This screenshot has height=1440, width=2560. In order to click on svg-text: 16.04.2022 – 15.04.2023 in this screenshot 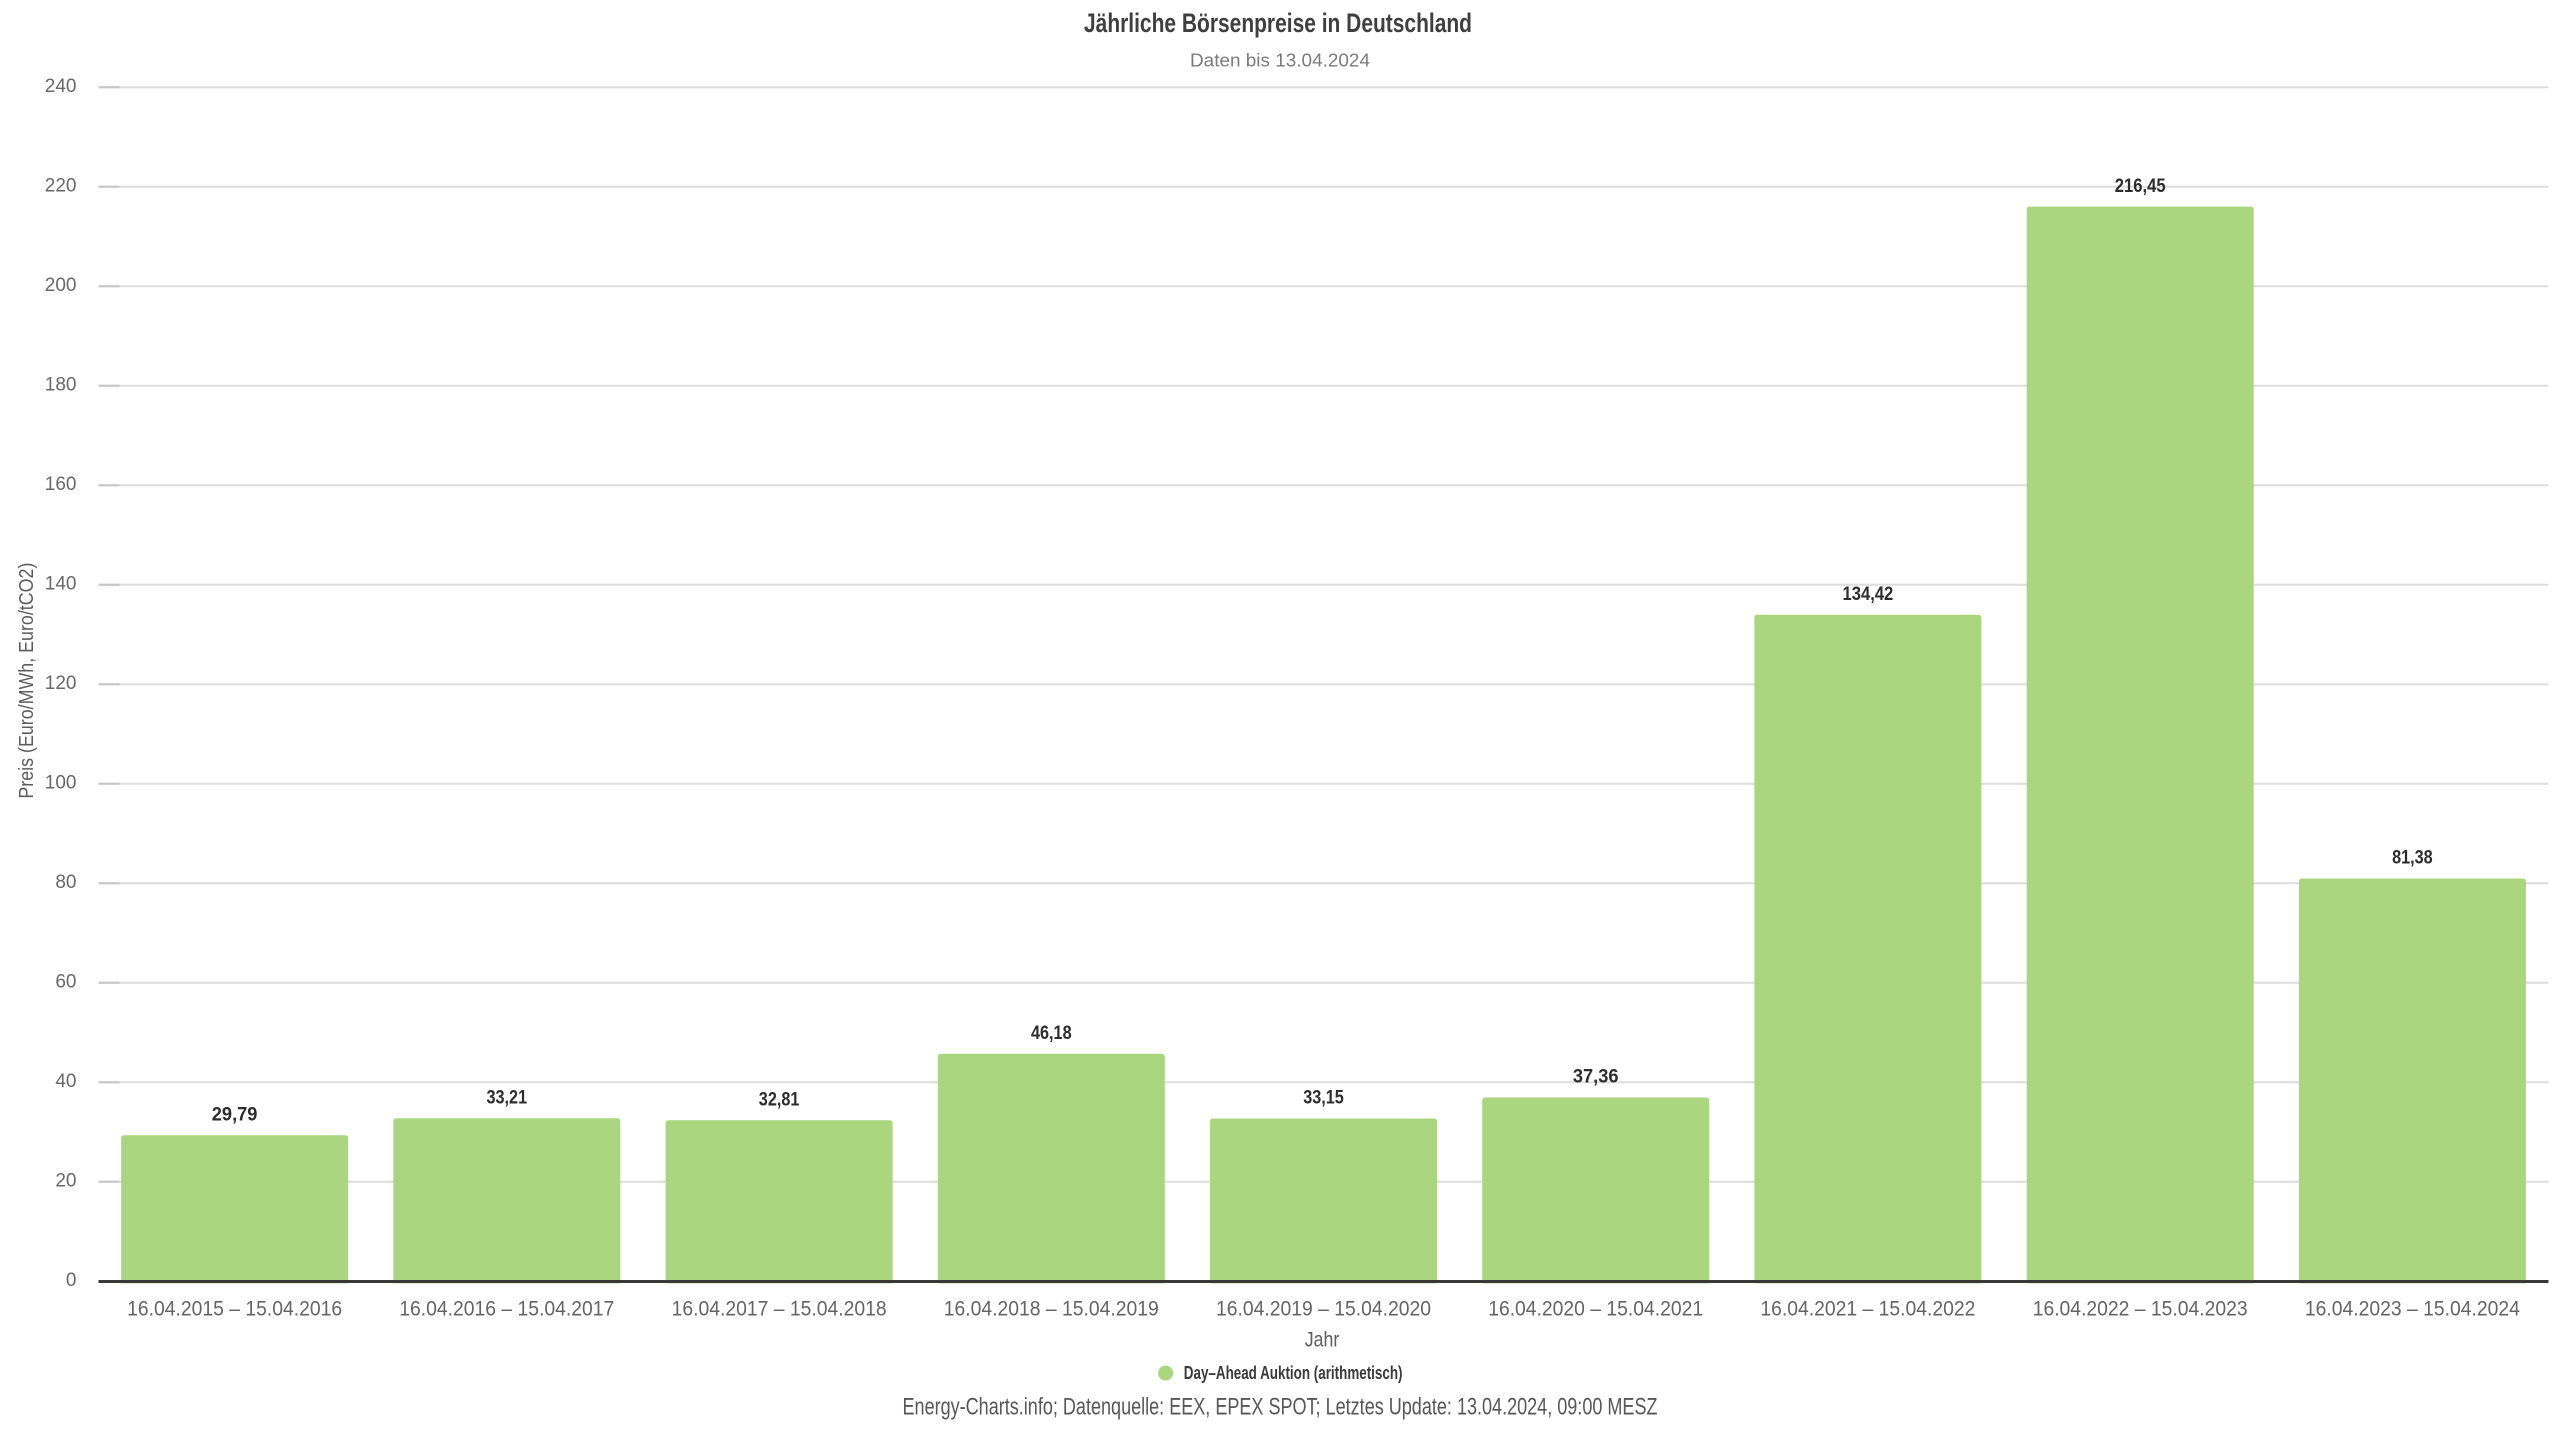, I will do `click(2140, 1309)`.